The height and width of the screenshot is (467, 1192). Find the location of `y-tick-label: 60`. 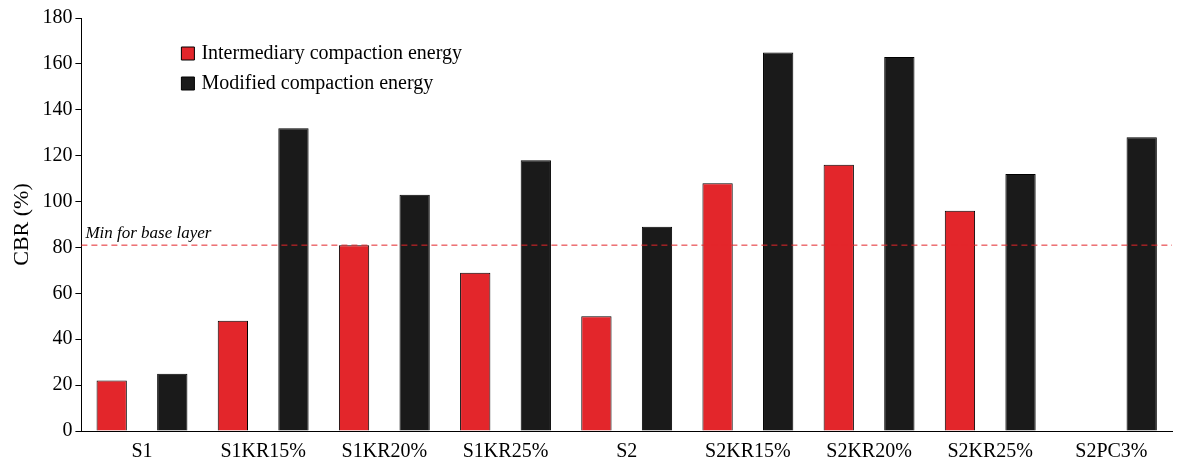

y-tick-label: 60 is located at coordinates (62, 291).